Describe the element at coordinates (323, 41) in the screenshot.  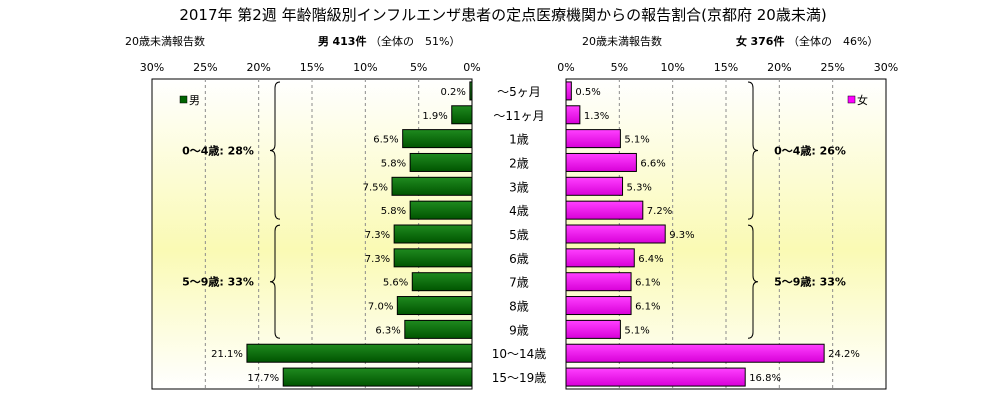
I see `left-sex: 男` at that location.